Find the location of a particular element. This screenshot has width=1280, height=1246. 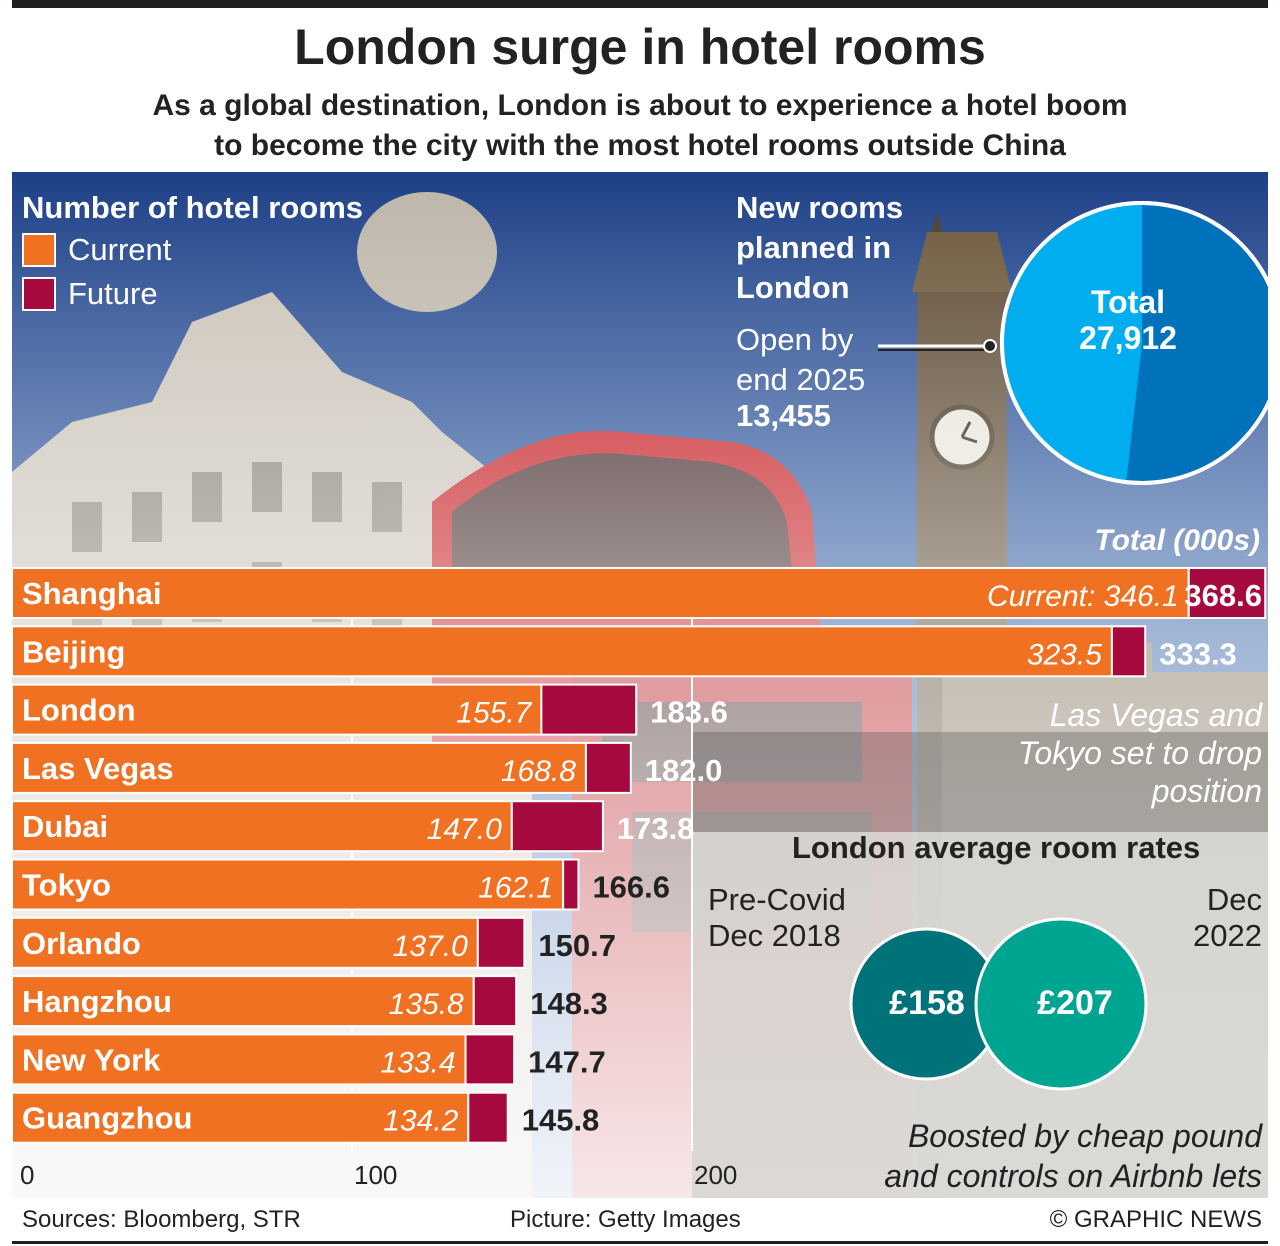

drop-position-note: Las Vegas and Tokyo set to drop position is located at coordinates (1140, 753).